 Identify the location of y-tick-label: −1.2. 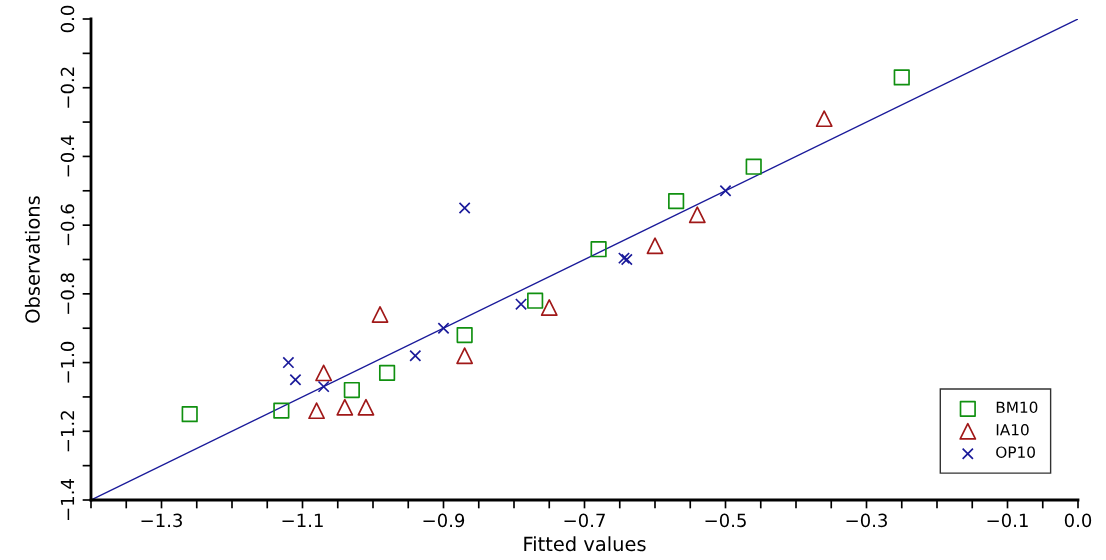
(67, 431).